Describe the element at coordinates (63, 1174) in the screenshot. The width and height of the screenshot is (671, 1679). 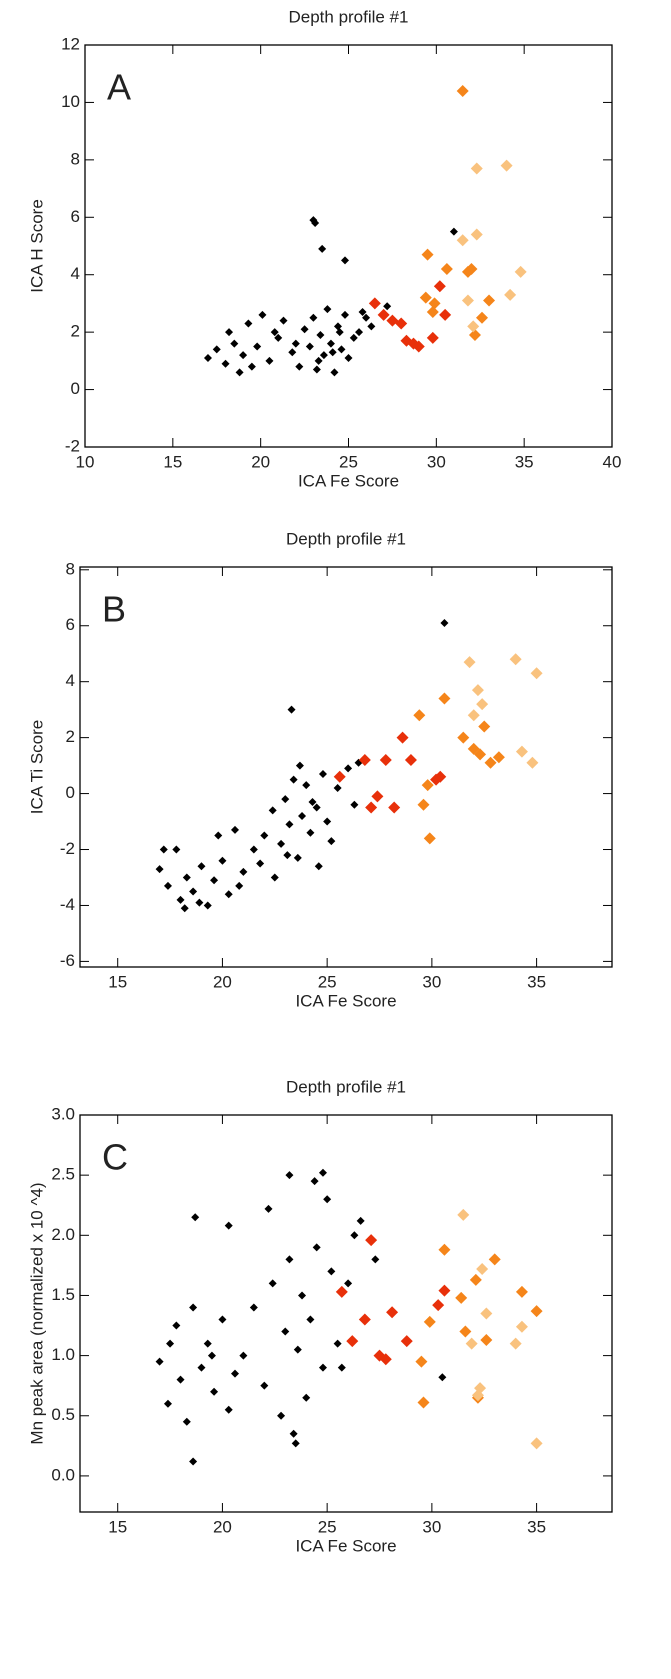
I see `y-tick-label: 2.5` at that location.